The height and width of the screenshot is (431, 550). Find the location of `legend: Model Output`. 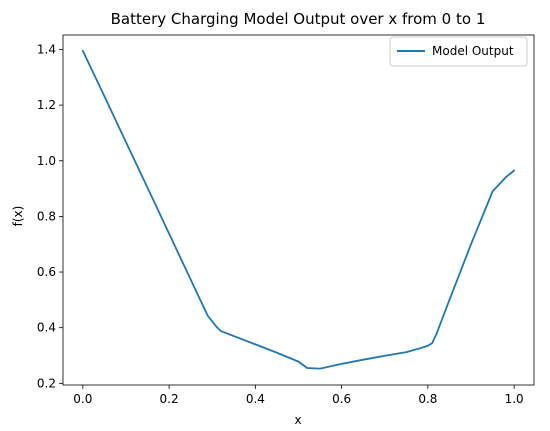

legend: Model Output is located at coordinates (458, 51).